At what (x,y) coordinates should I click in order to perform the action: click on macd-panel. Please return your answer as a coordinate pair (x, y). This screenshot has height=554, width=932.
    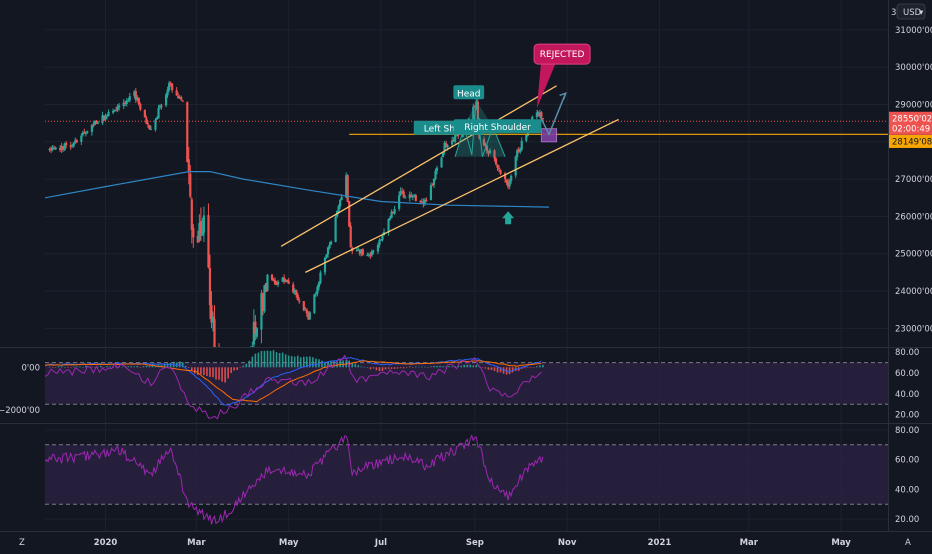
    Looking at the image, I should click on (294, 385).